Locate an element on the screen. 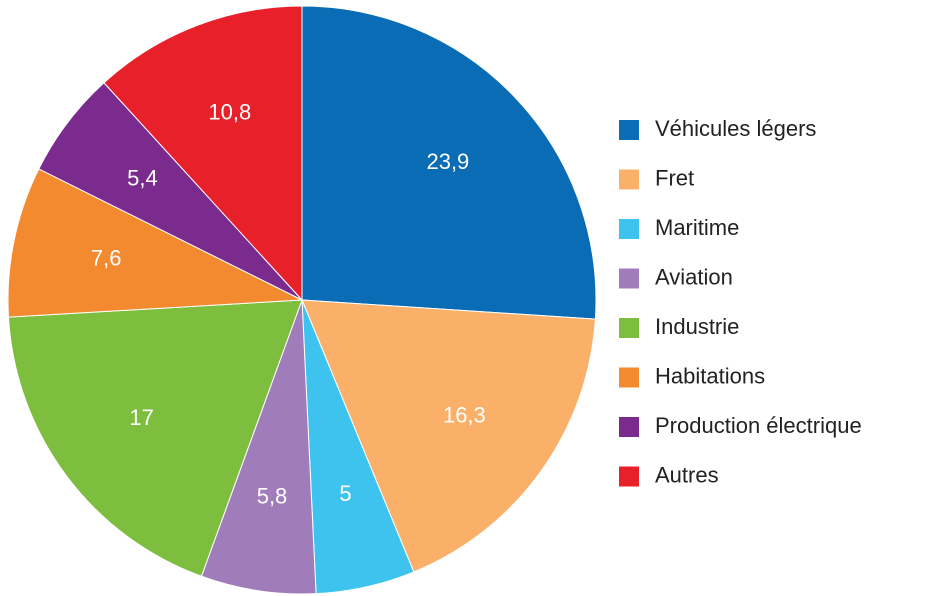 The image size is (932, 596). value-label: 17 is located at coordinates (141, 417).